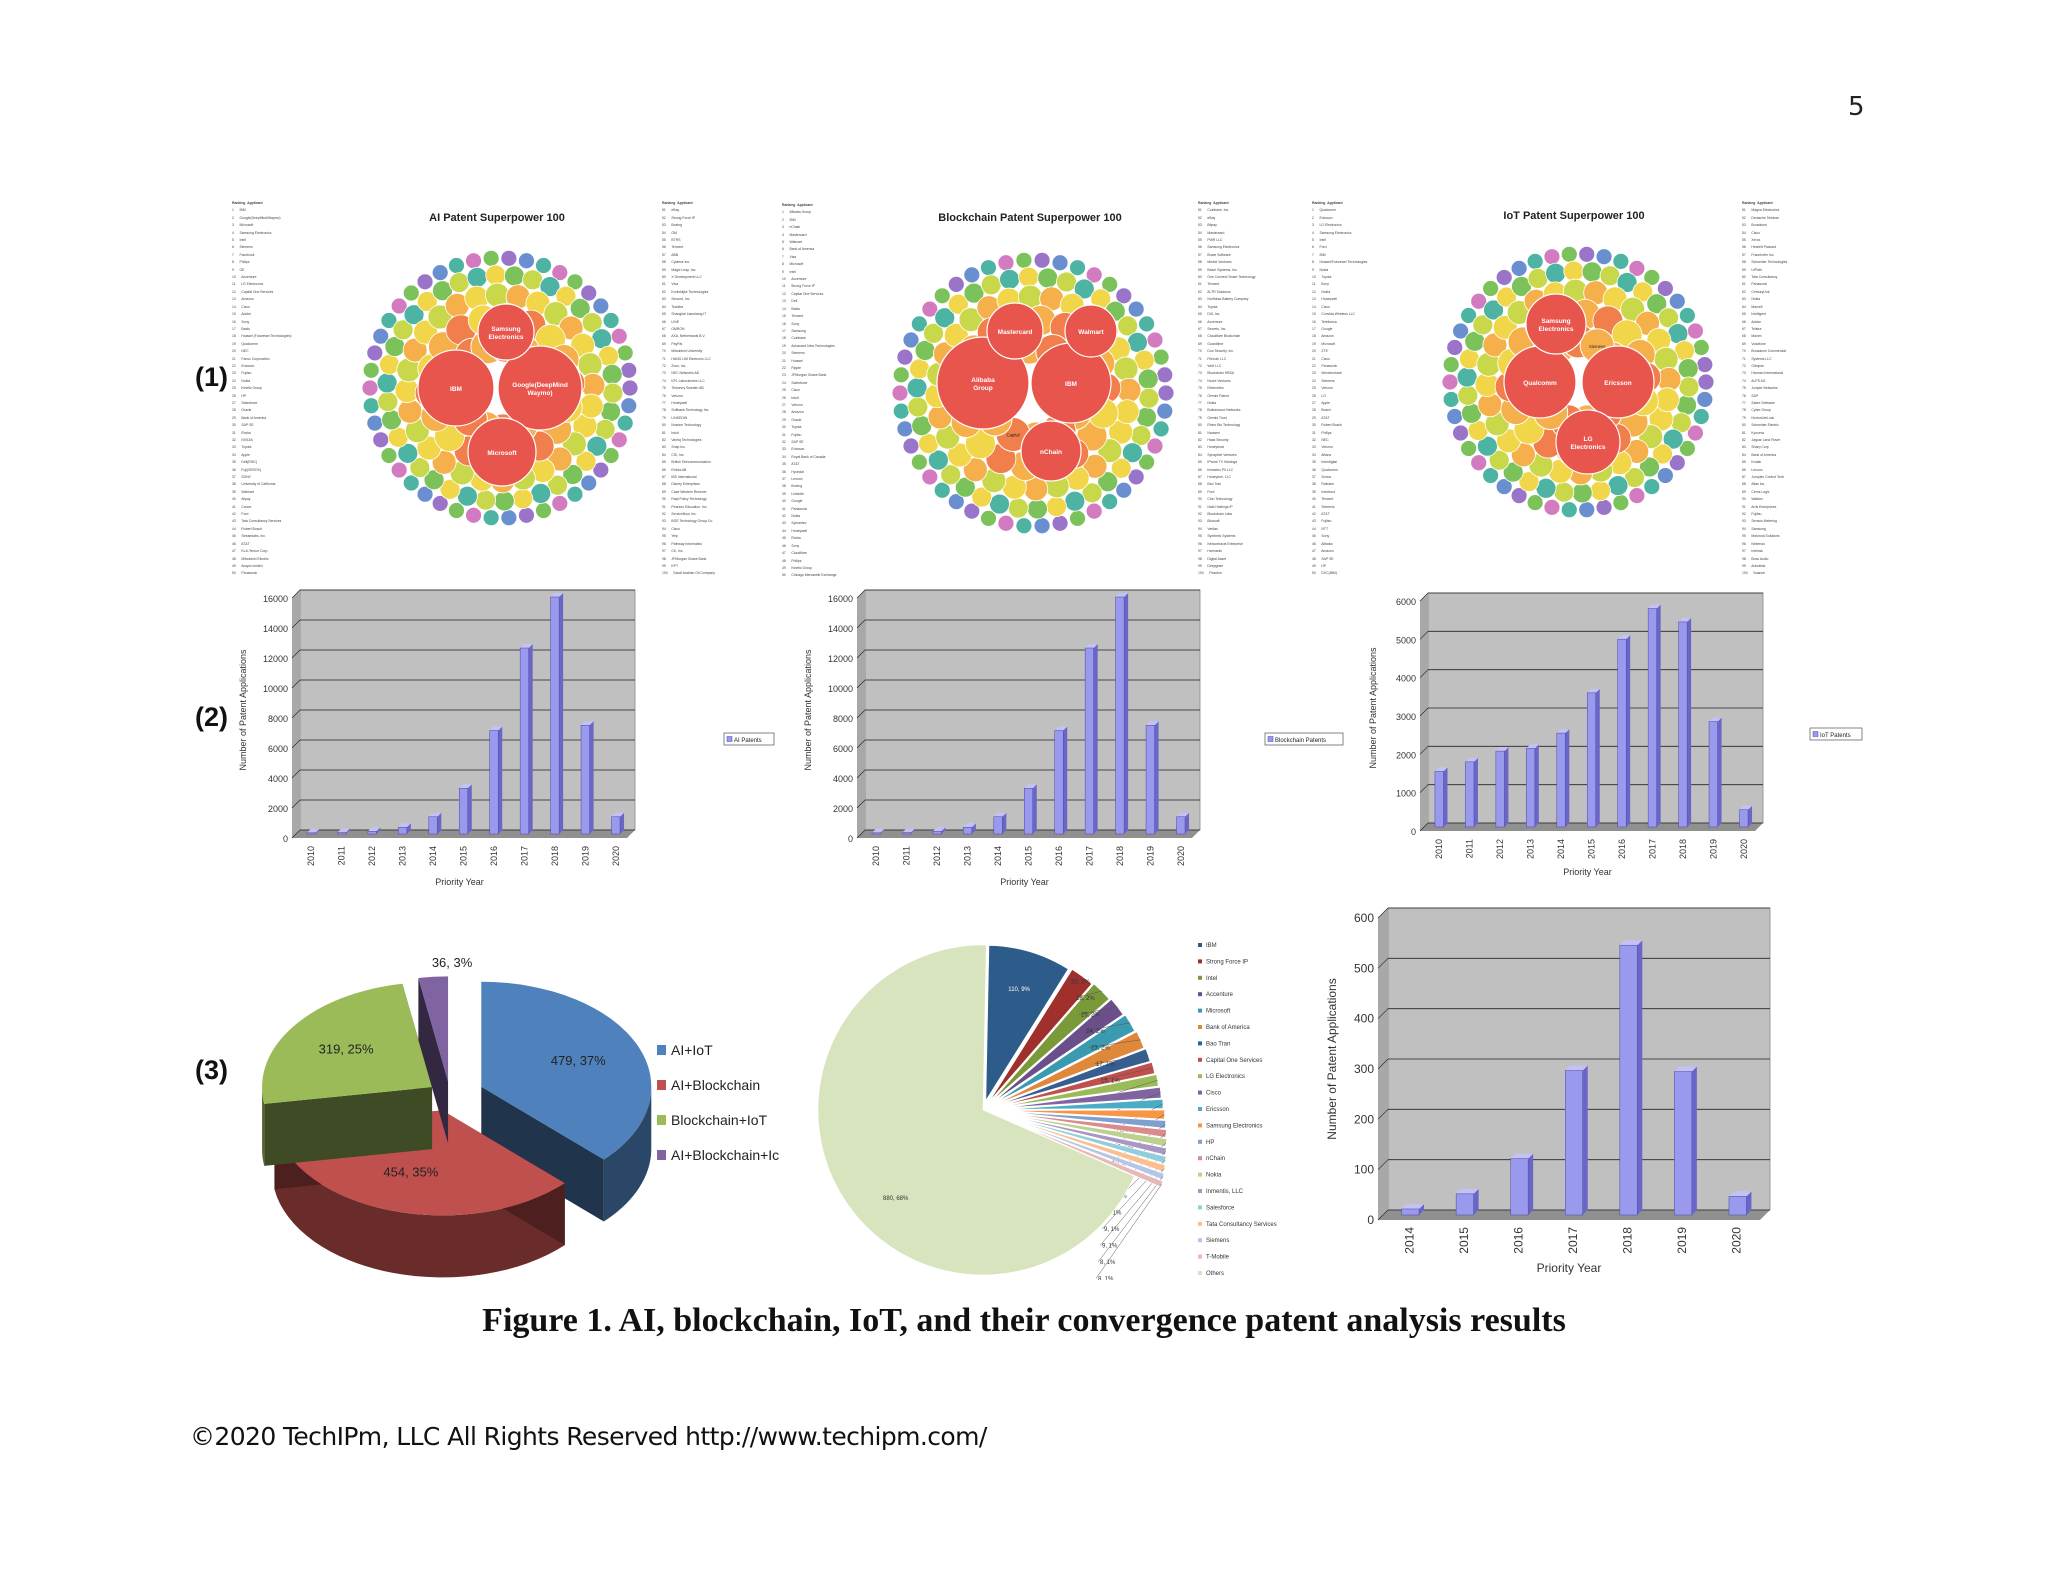 This screenshot has height=1582, width=2048. Describe the element at coordinates (244, 277) in the screenshot. I see `ranking-entry: 10 Accenture` at that location.